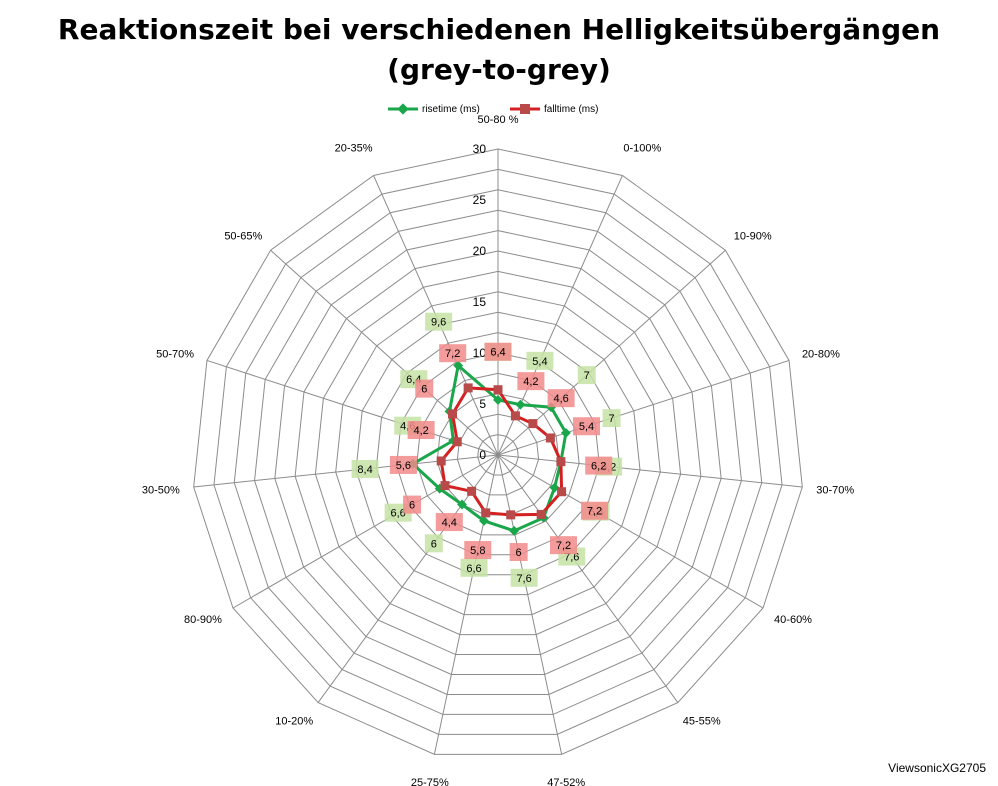  I want to click on category-label: 0-100%, so click(642, 148).